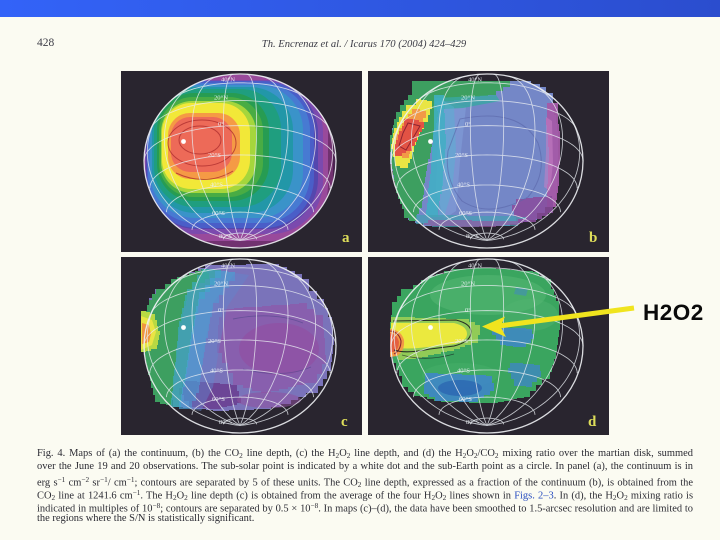 The image size is (720, 540). What do you see at coordinates (346, 238) in the screenshot?
I see `svg-text: a` at bounding box center [346, 238].